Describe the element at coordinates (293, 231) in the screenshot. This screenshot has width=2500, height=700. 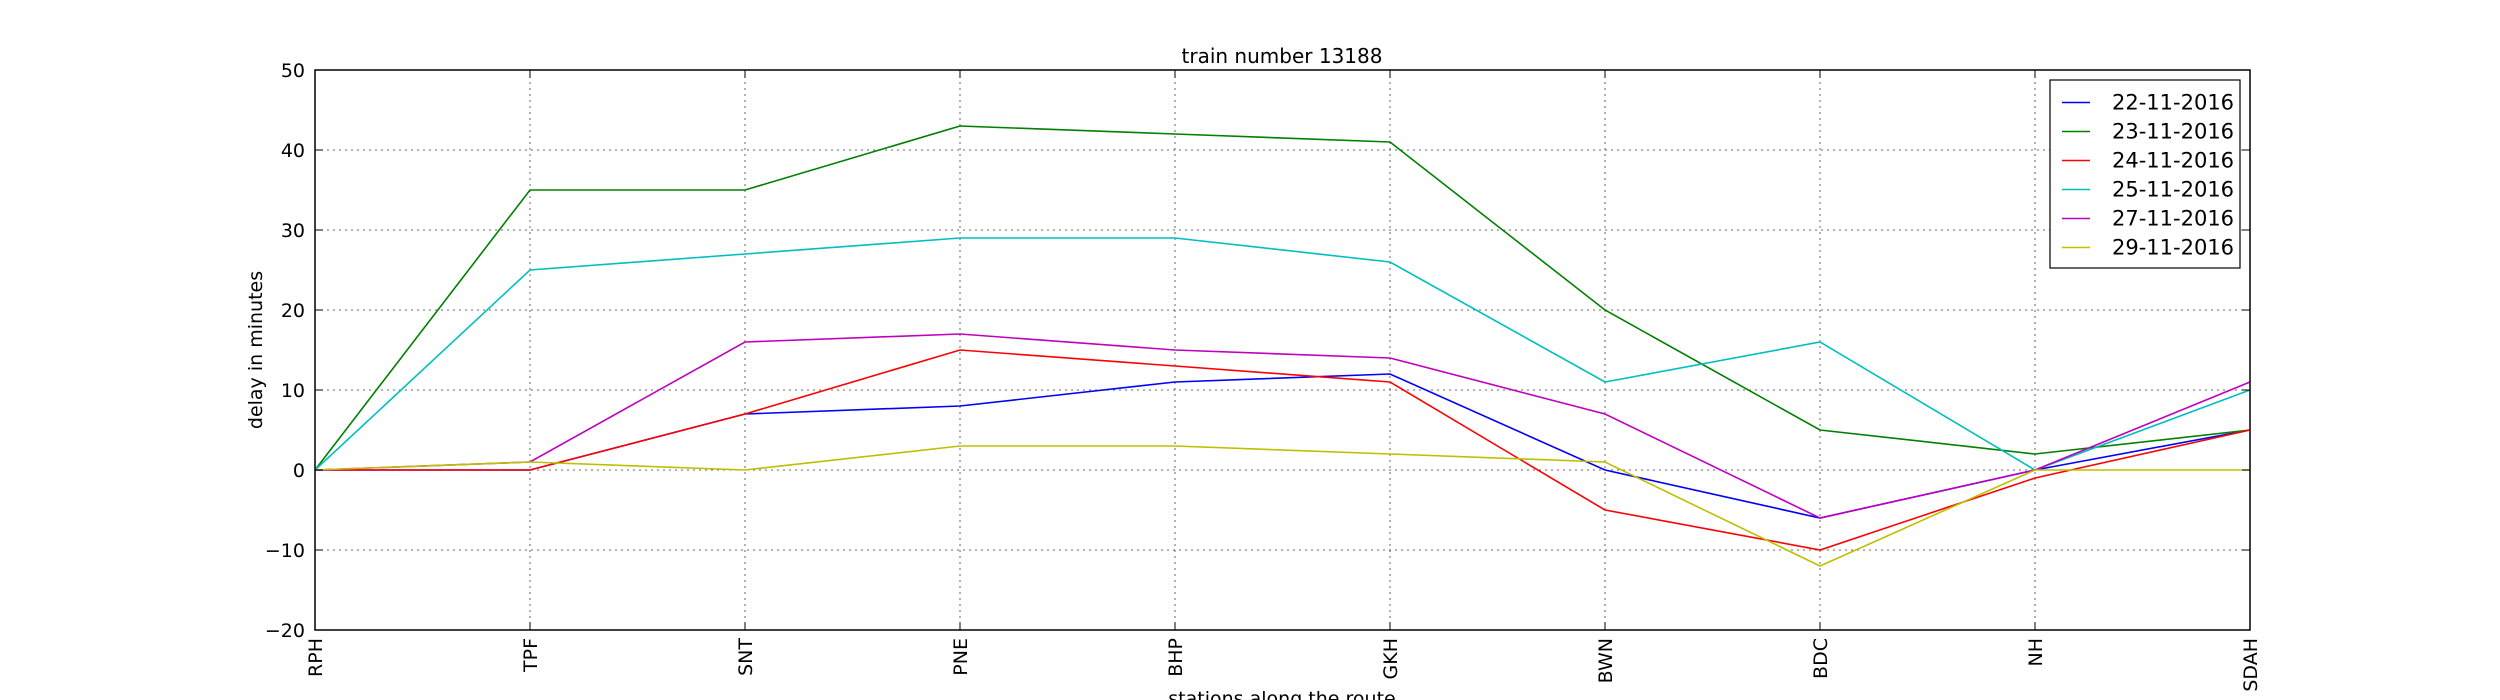
I see `y-tick-label: 30` at that location.